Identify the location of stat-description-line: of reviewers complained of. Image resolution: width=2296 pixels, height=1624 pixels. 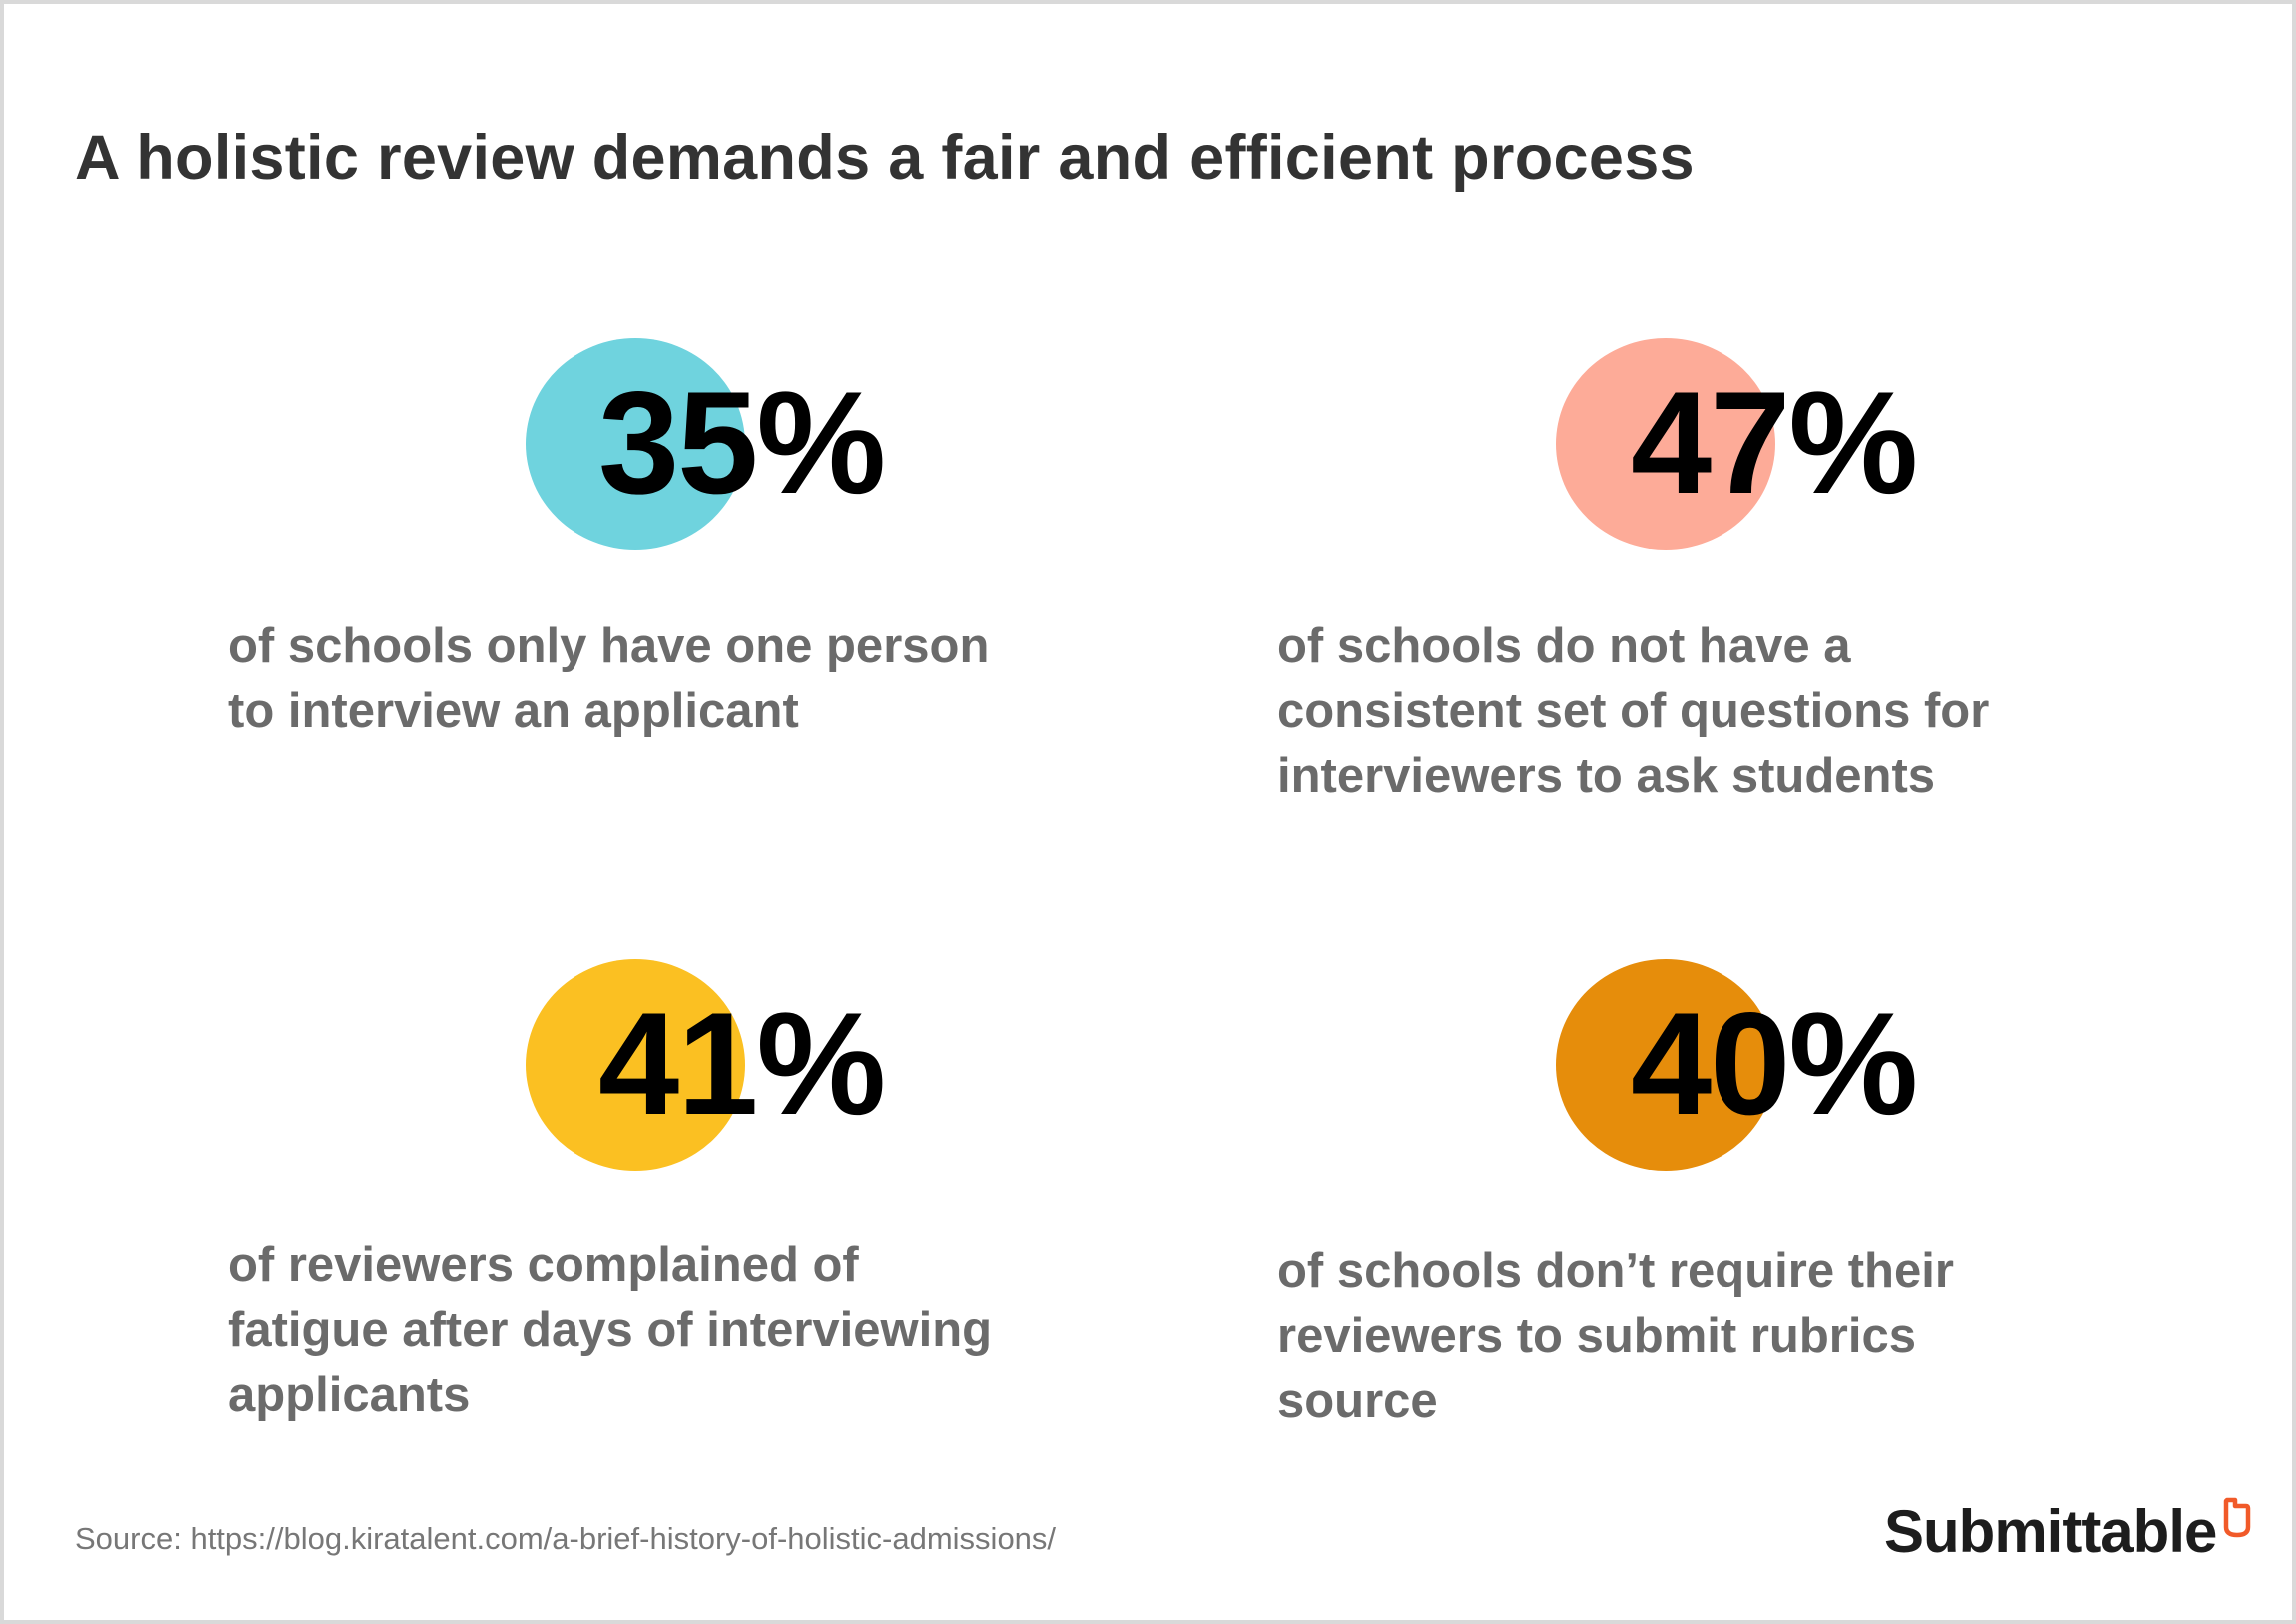
(543, 1265).